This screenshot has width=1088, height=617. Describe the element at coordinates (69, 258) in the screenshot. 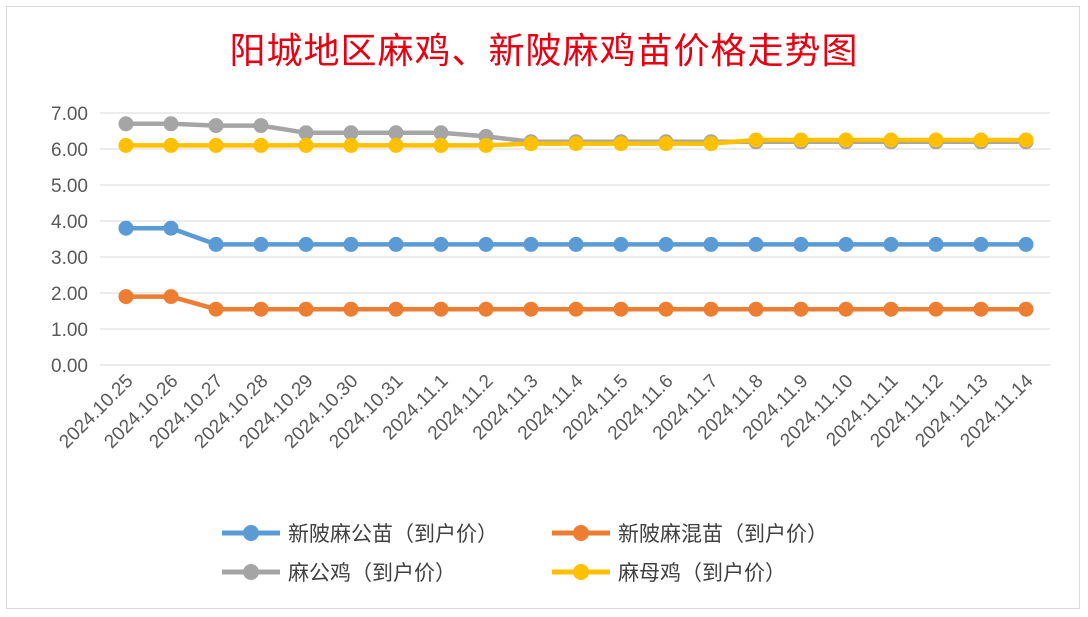

I see `y-tick-label: 3.00` at that location.